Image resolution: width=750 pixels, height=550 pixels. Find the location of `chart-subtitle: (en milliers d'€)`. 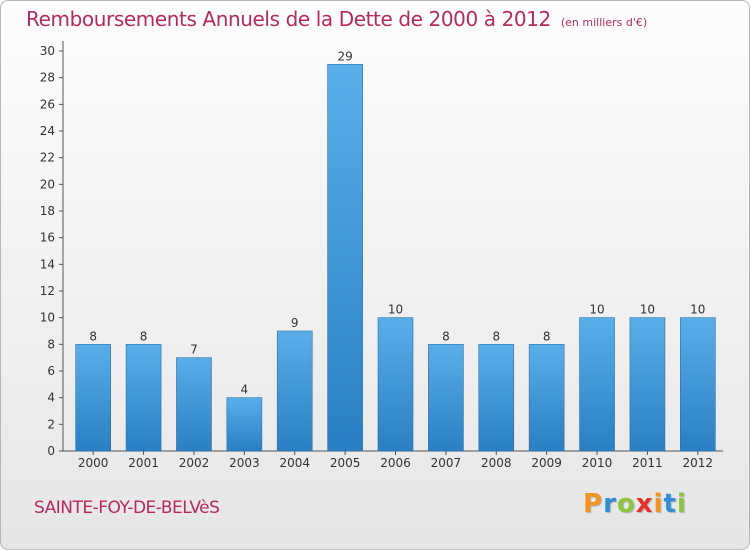

chart-subtitle: (en milliers d'€) is located at coordinates (604, 22).